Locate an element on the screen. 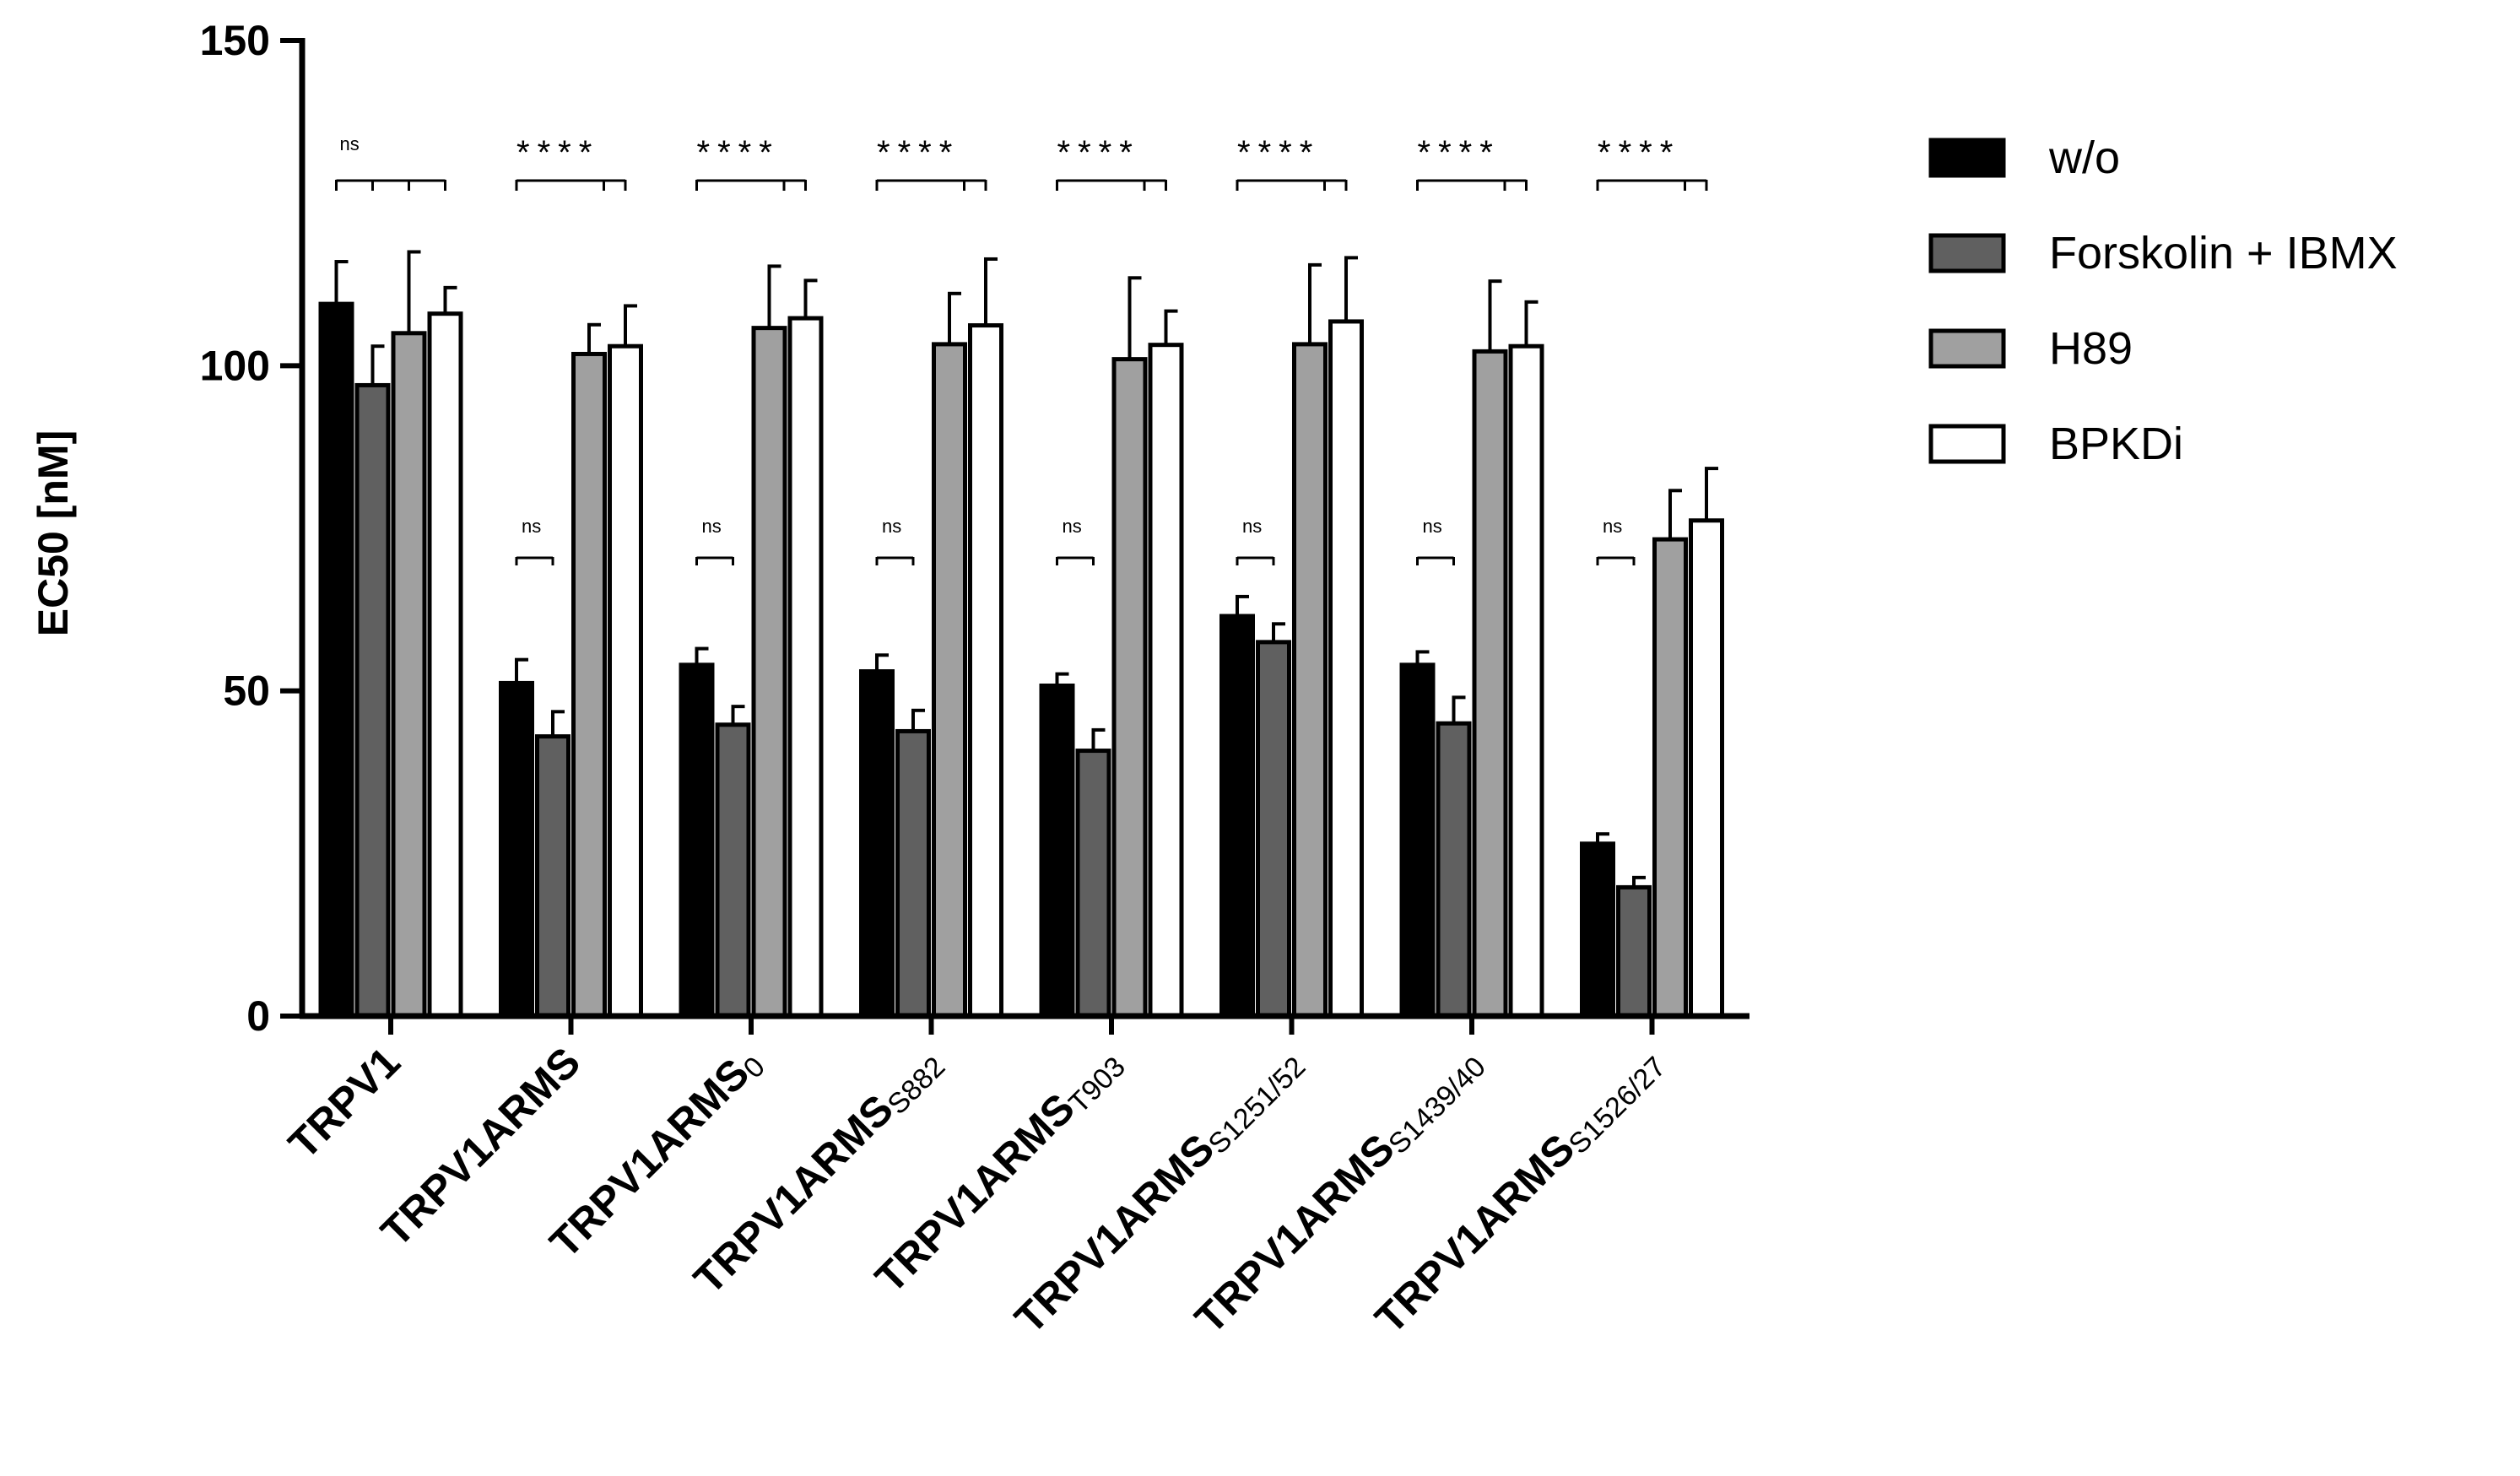 Image resolution: width=2520 pixels, height=1476 pixels. pair-label-4: ns is located at coordinates (1072, 526).